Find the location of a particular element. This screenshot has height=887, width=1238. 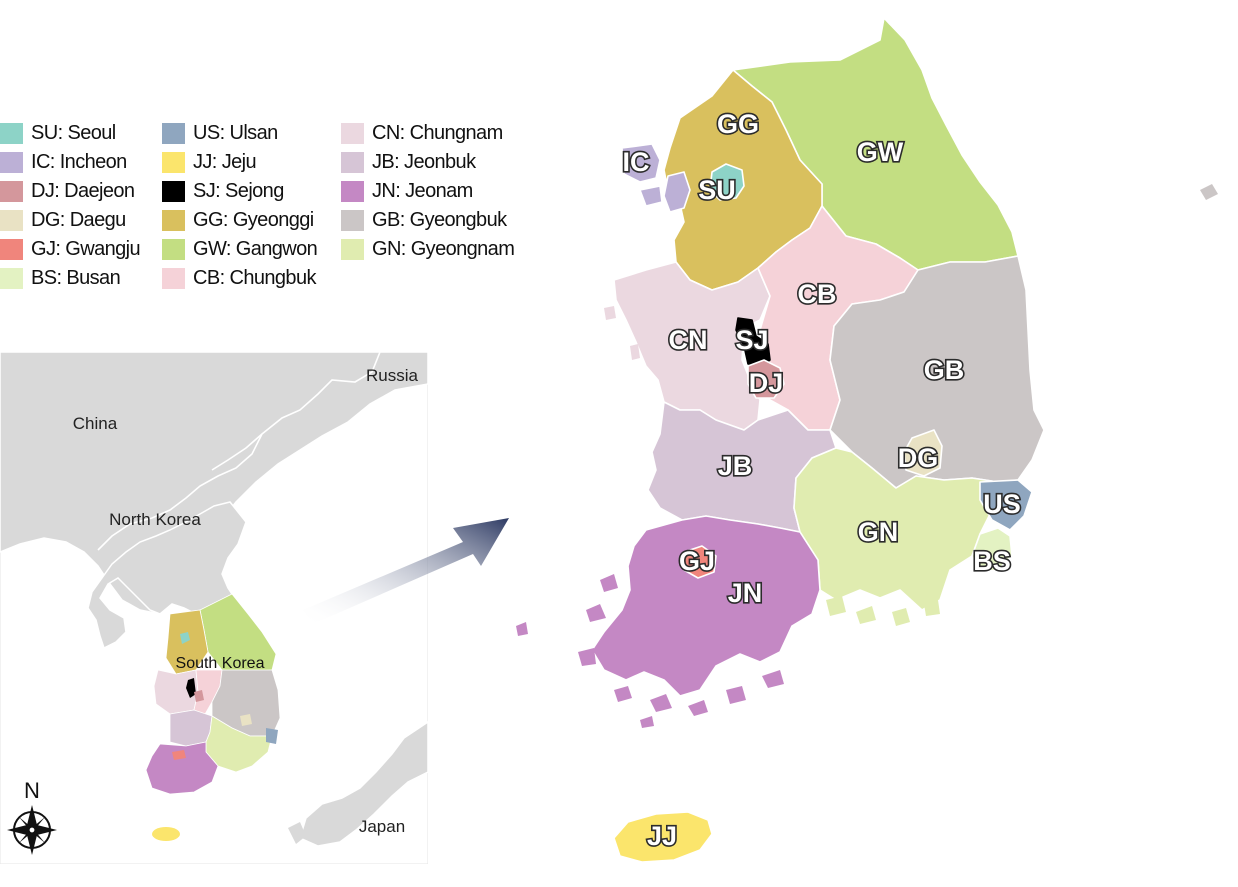

legend-label: SJ: Sejong is located at coordinates (238, 190).